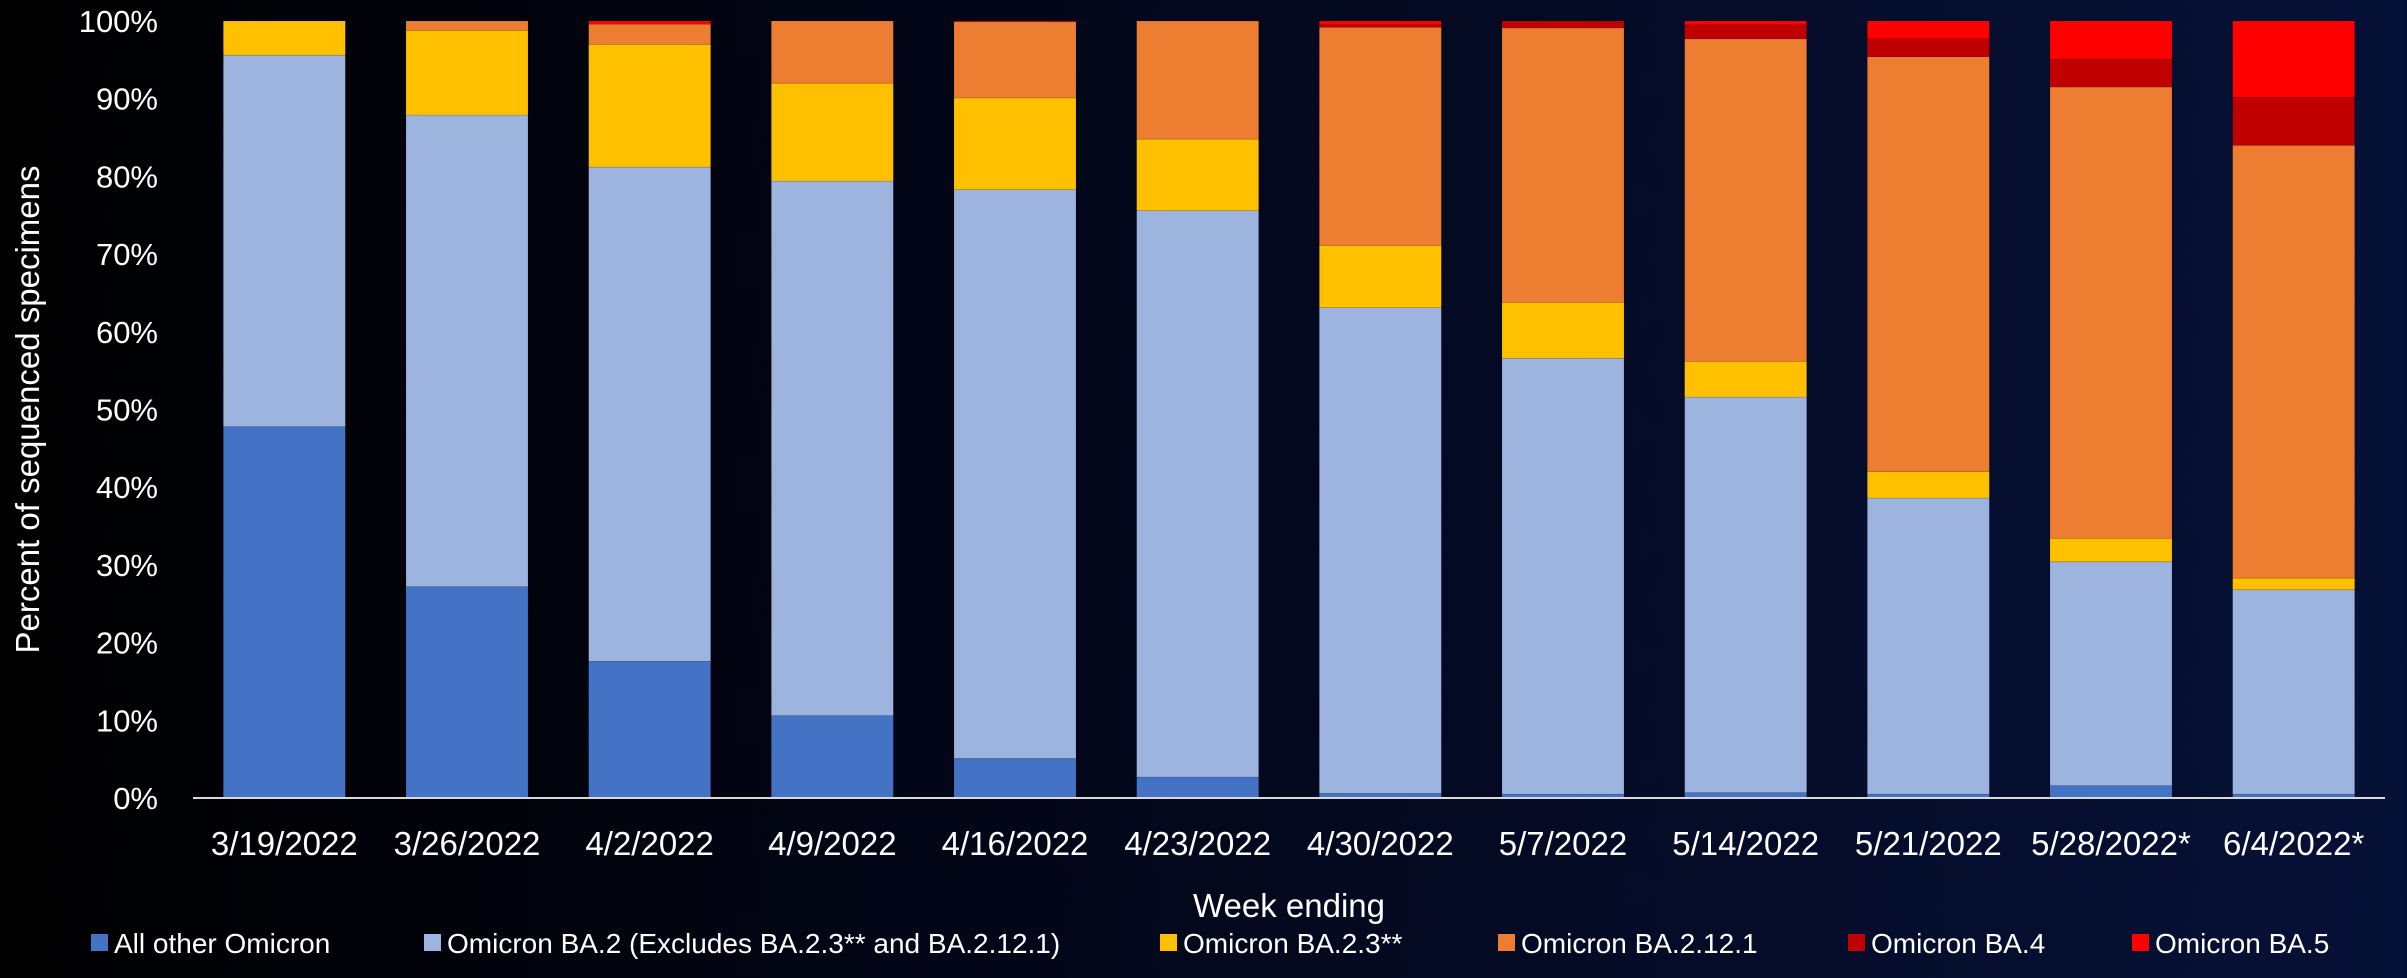 The image size is (2407, 978). I want to click on y-tick-label: 0%, so click(135, 798).